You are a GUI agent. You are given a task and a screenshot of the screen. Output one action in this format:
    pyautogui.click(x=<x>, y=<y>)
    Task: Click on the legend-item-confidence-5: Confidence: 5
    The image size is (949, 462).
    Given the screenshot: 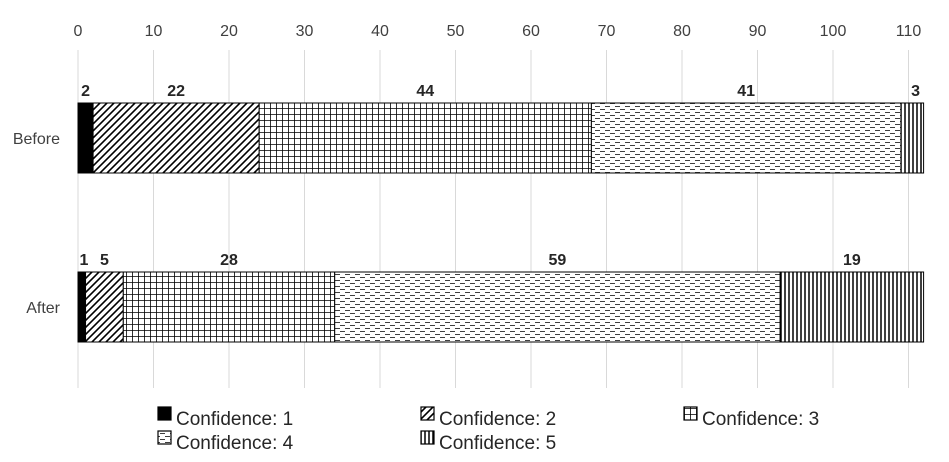 What is the action you would take?
    pyautogui.click(x=488, y=442)
    